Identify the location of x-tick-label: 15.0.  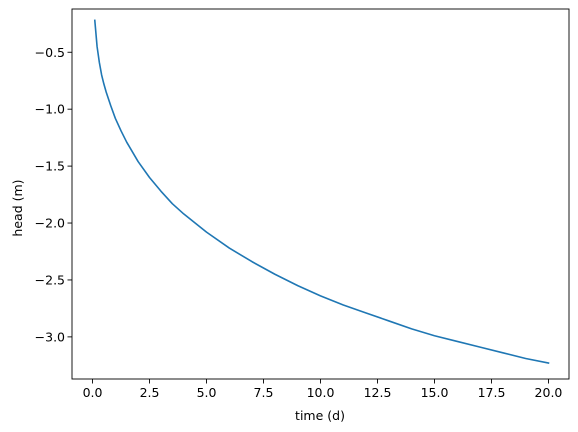
(435, 392).